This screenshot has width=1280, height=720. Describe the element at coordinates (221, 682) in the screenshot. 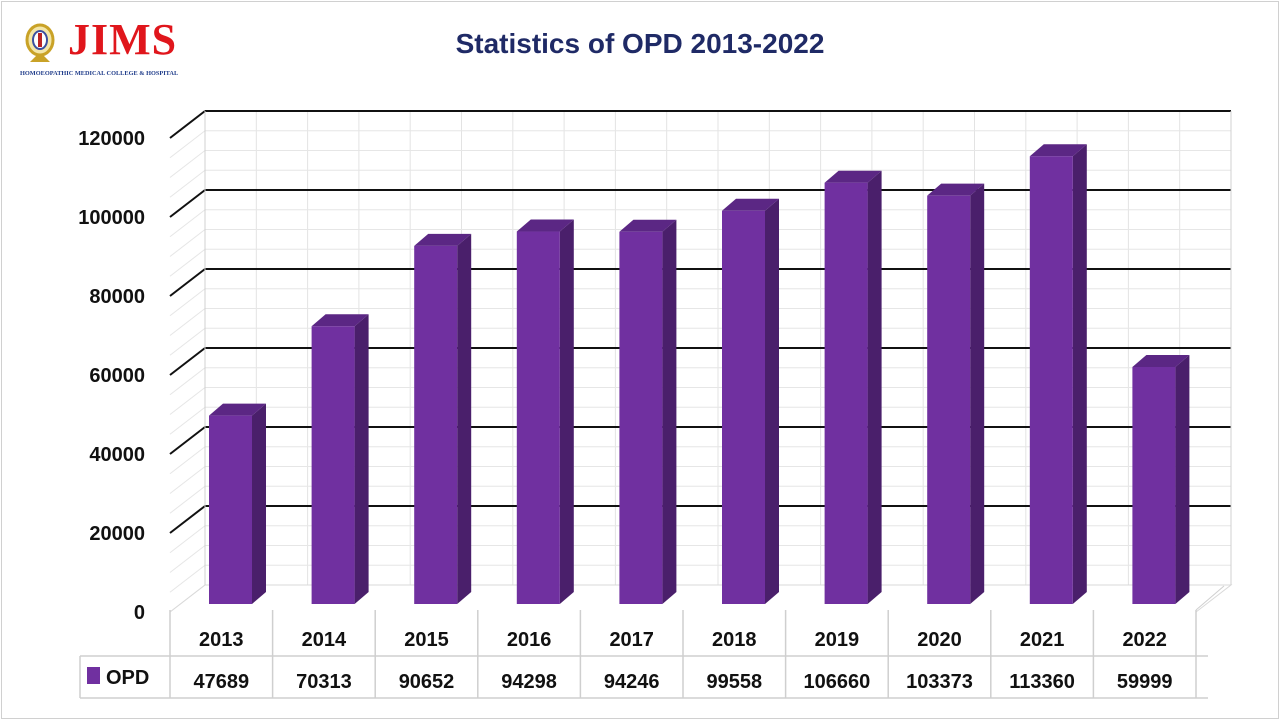

I see `data-table-value: 47689` at that location.